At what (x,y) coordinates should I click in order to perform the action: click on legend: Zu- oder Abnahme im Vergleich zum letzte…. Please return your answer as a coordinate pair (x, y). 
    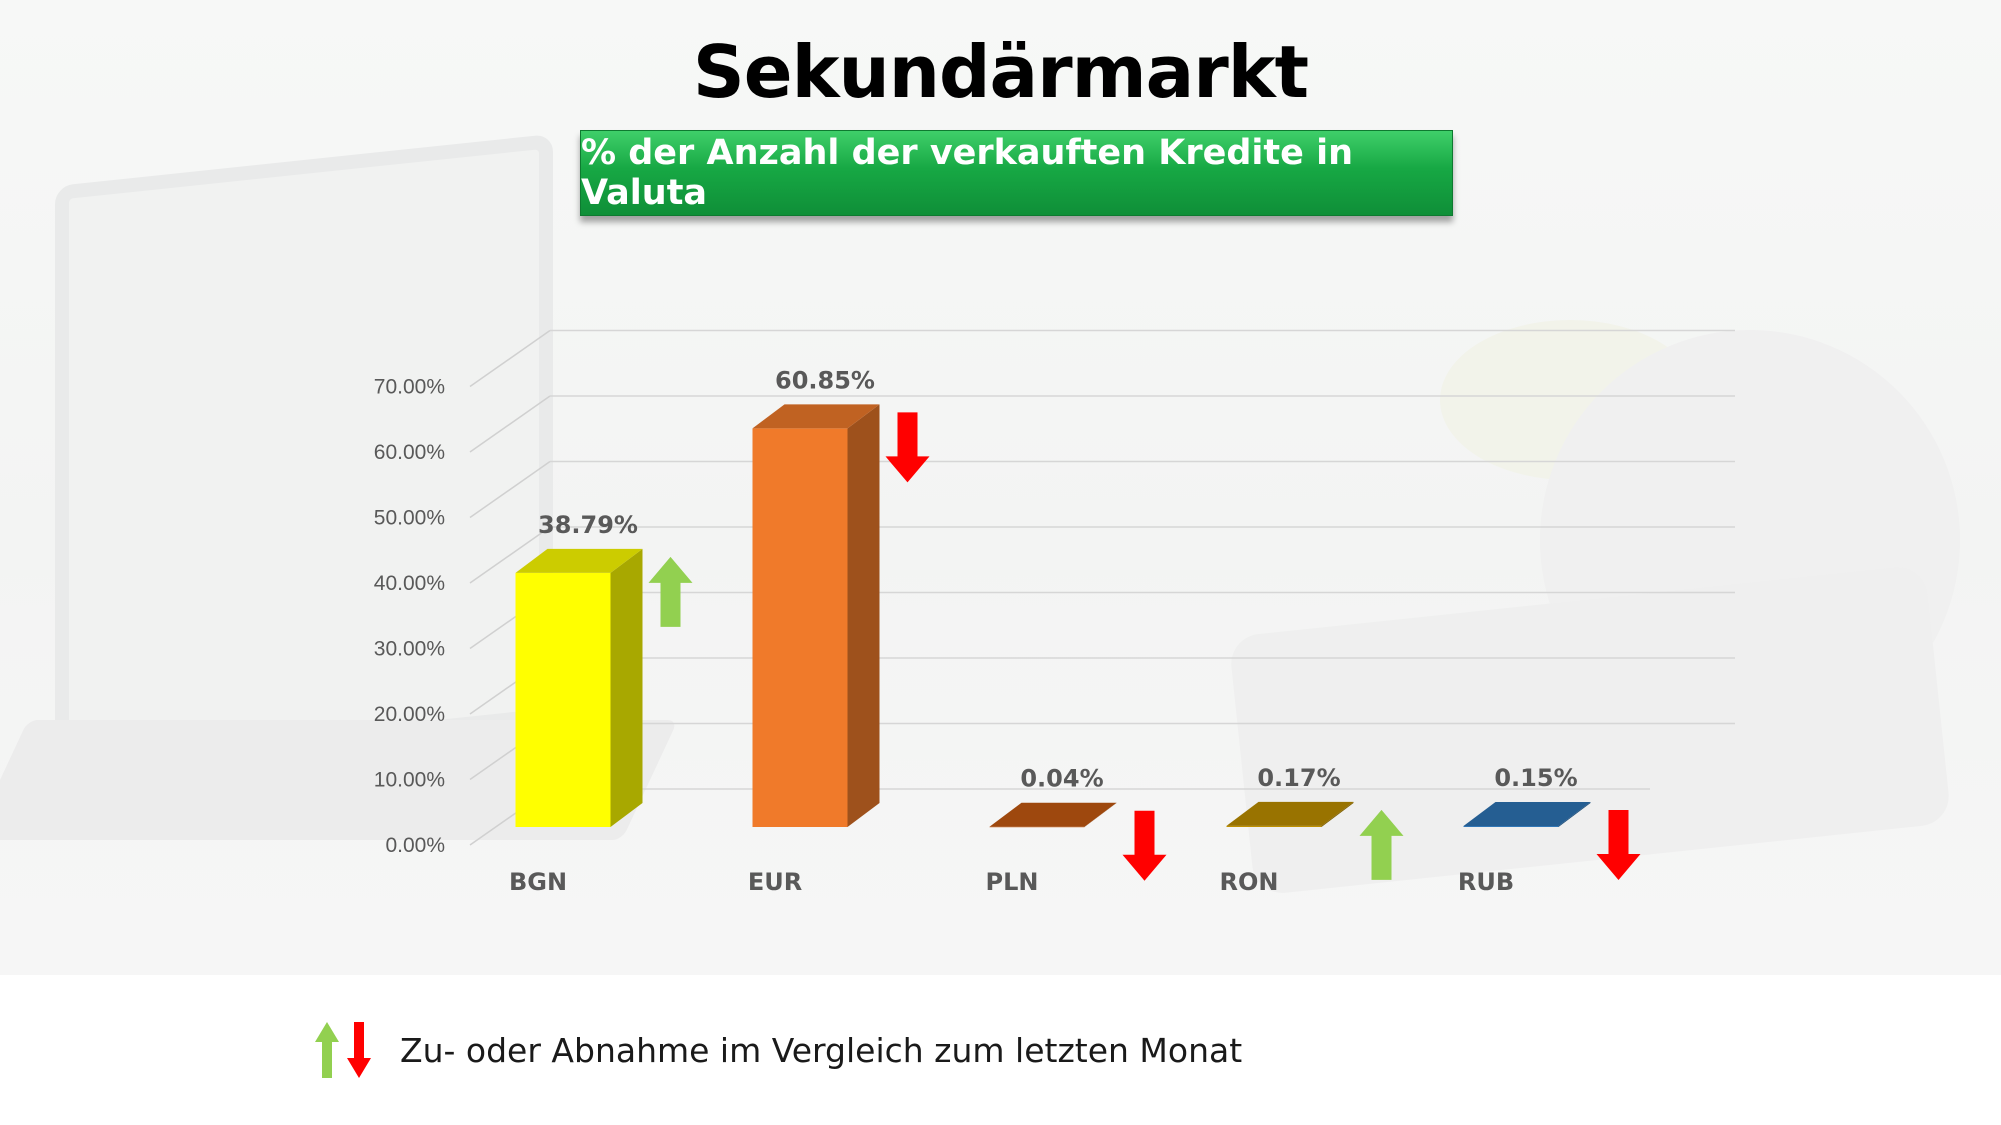
    Looking at the image, I should click on (776, 1050).